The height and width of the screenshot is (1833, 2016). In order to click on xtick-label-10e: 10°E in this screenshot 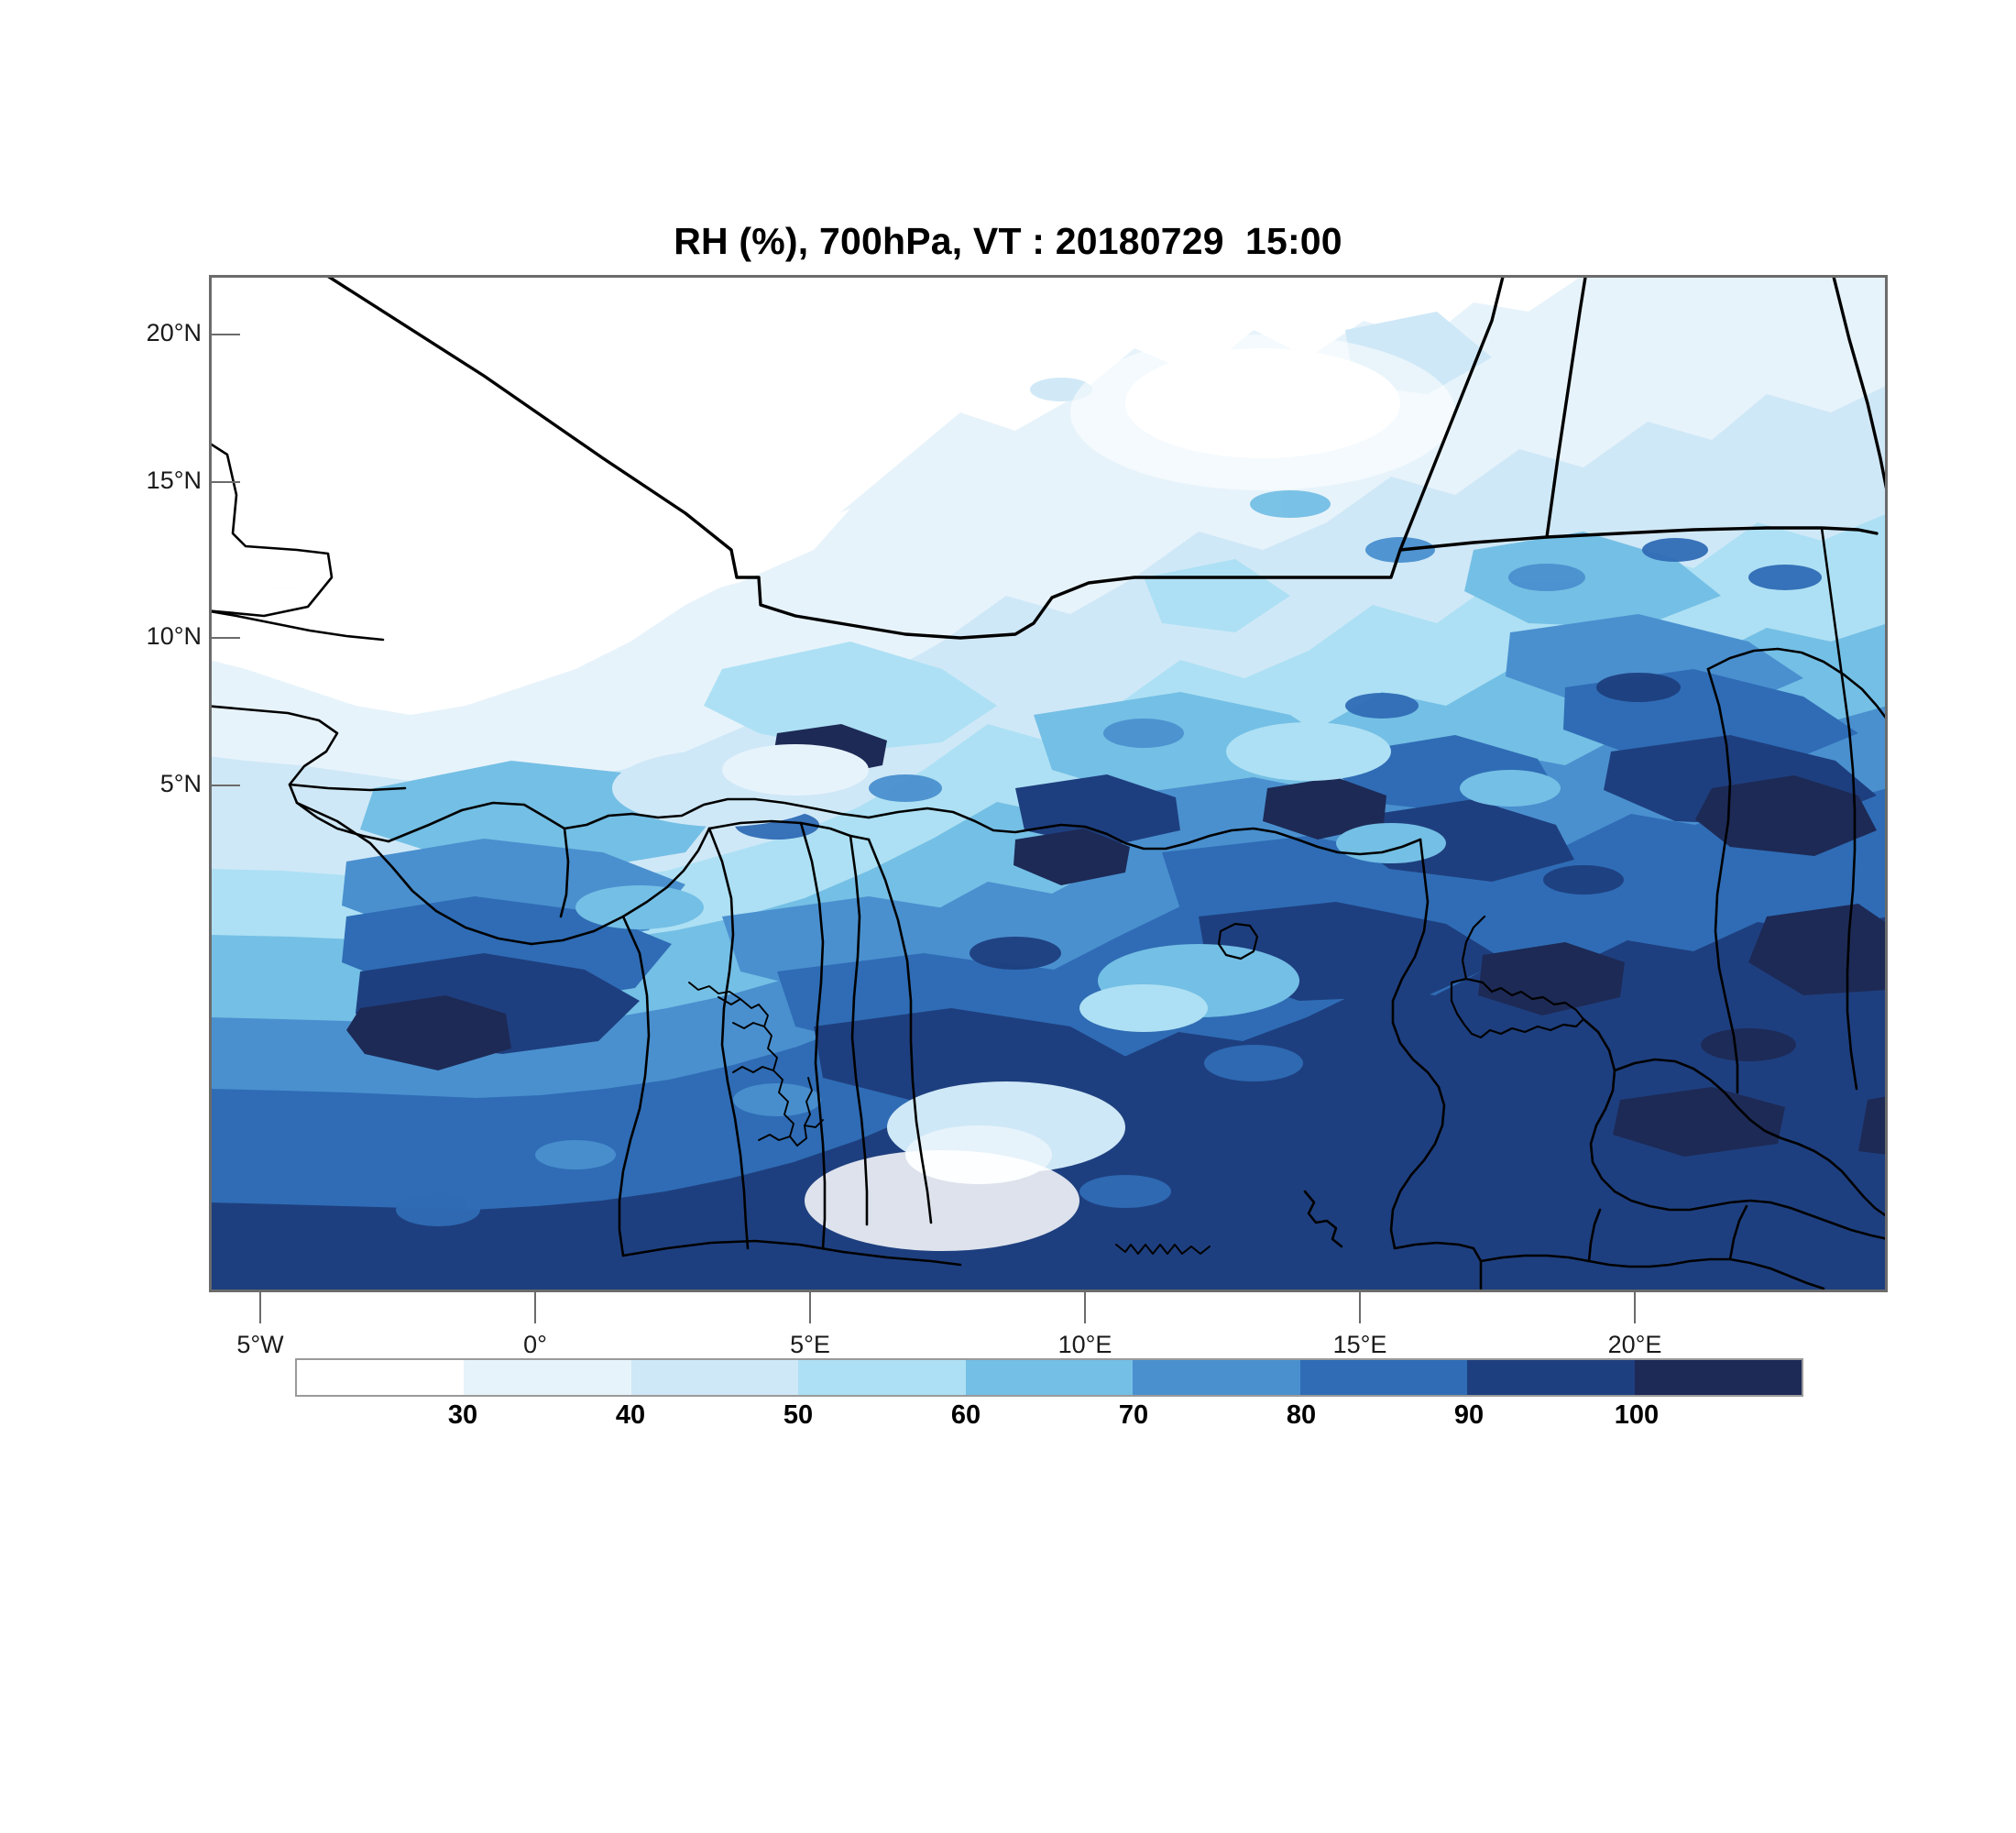, I will do `click(1084, 1344)`.